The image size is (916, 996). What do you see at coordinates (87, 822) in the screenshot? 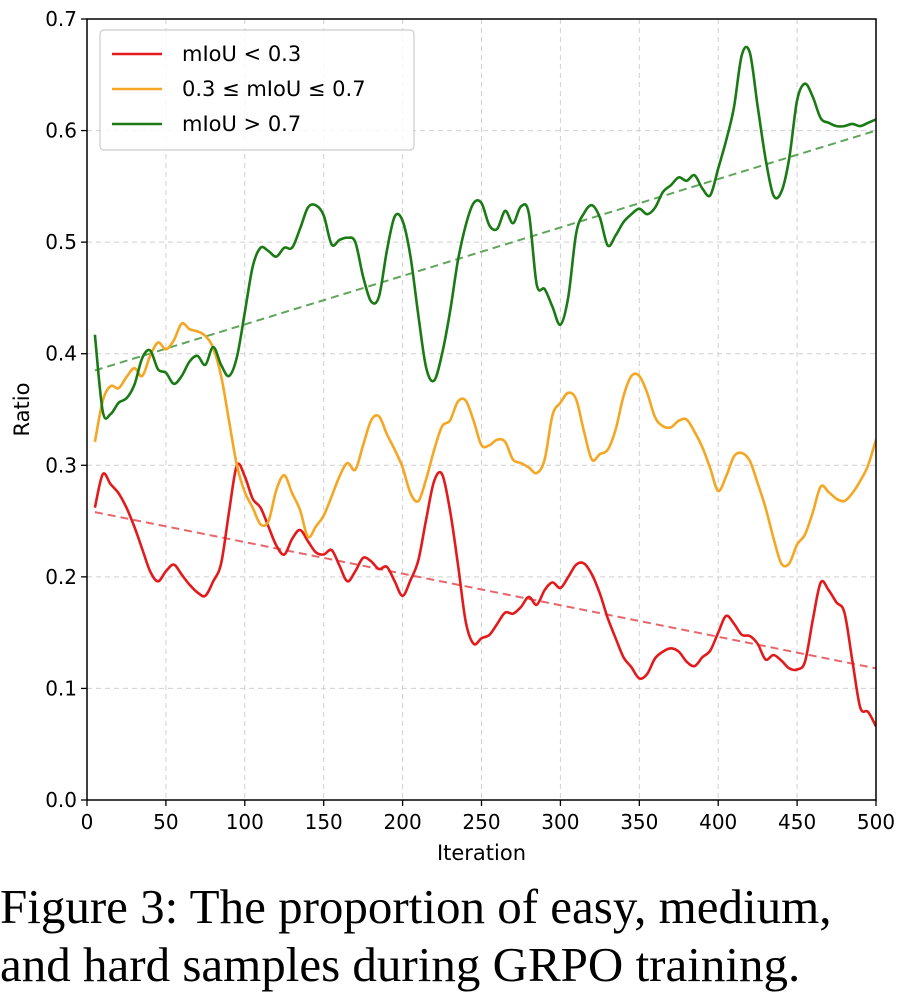
I see `x-tick-label: 0` at bounding box center [87, 822].